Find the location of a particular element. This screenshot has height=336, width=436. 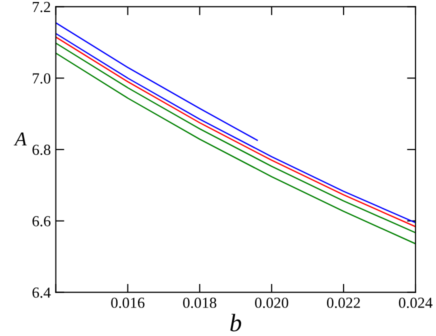

x-axis-title: b is located at coordinates (236, 323).